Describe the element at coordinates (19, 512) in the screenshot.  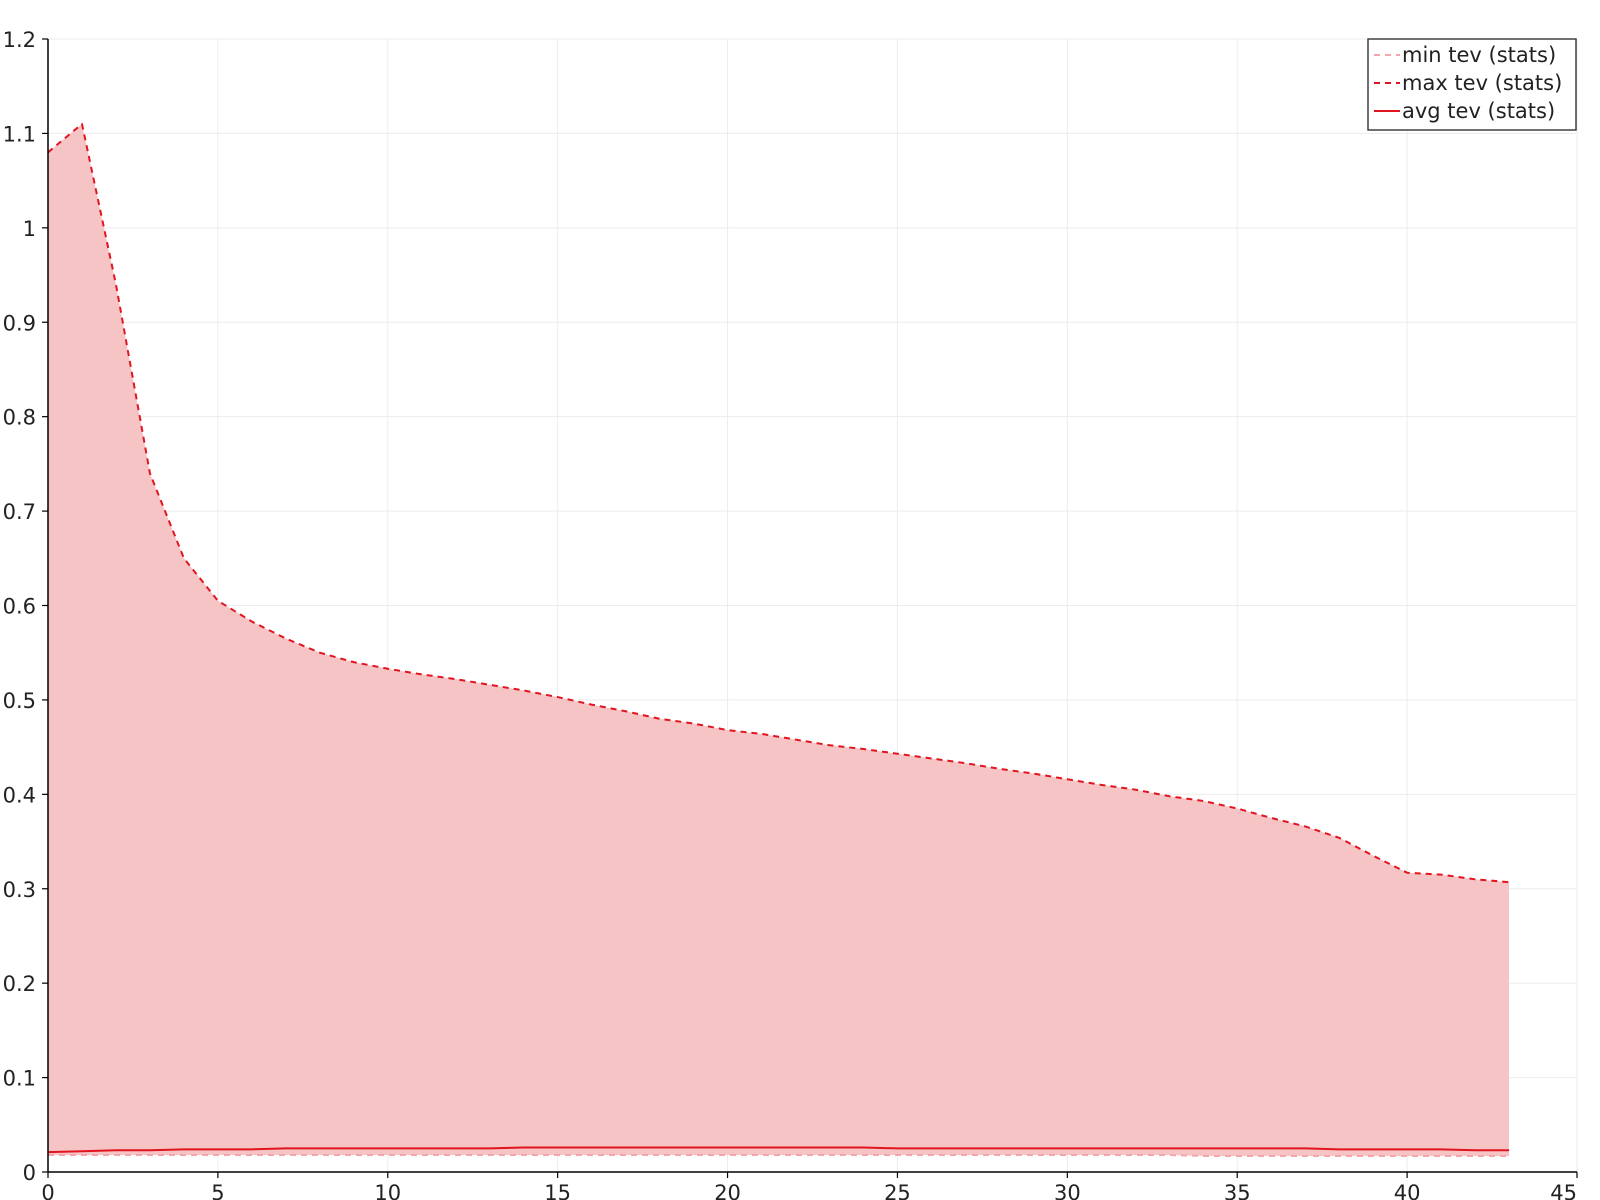
I see `y-tick-label: 0.7` at that location.